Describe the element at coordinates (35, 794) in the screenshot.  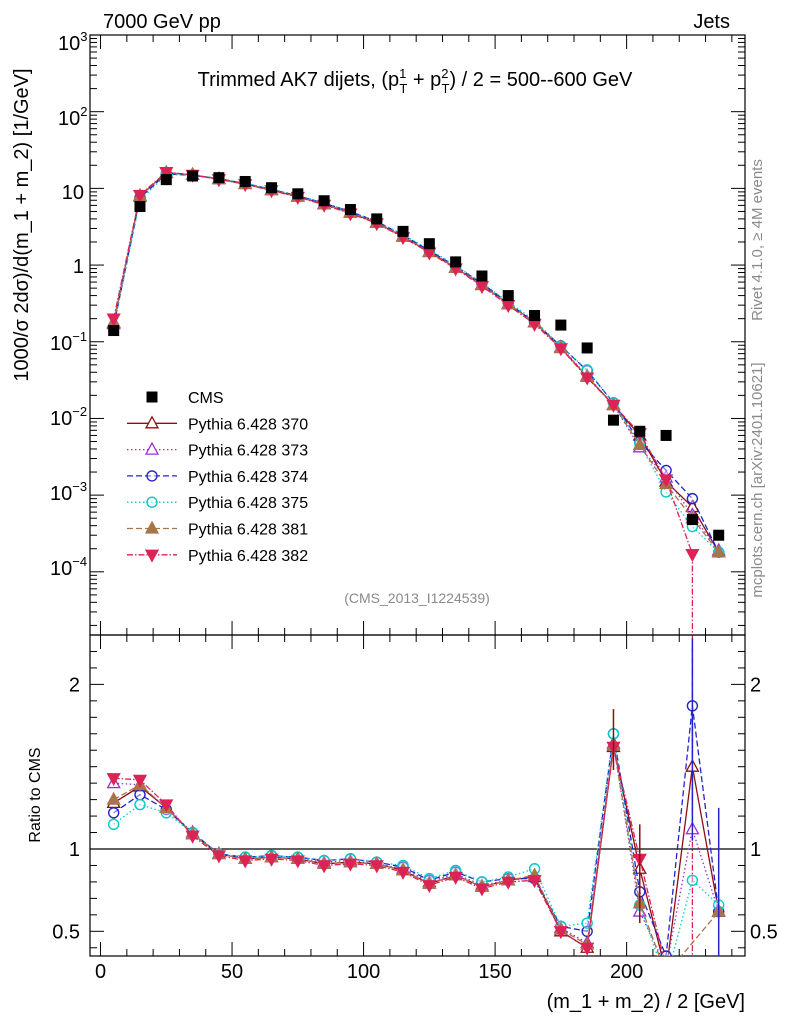
I see `ratio-y-axis-label: Ratio to CMS` at that location.